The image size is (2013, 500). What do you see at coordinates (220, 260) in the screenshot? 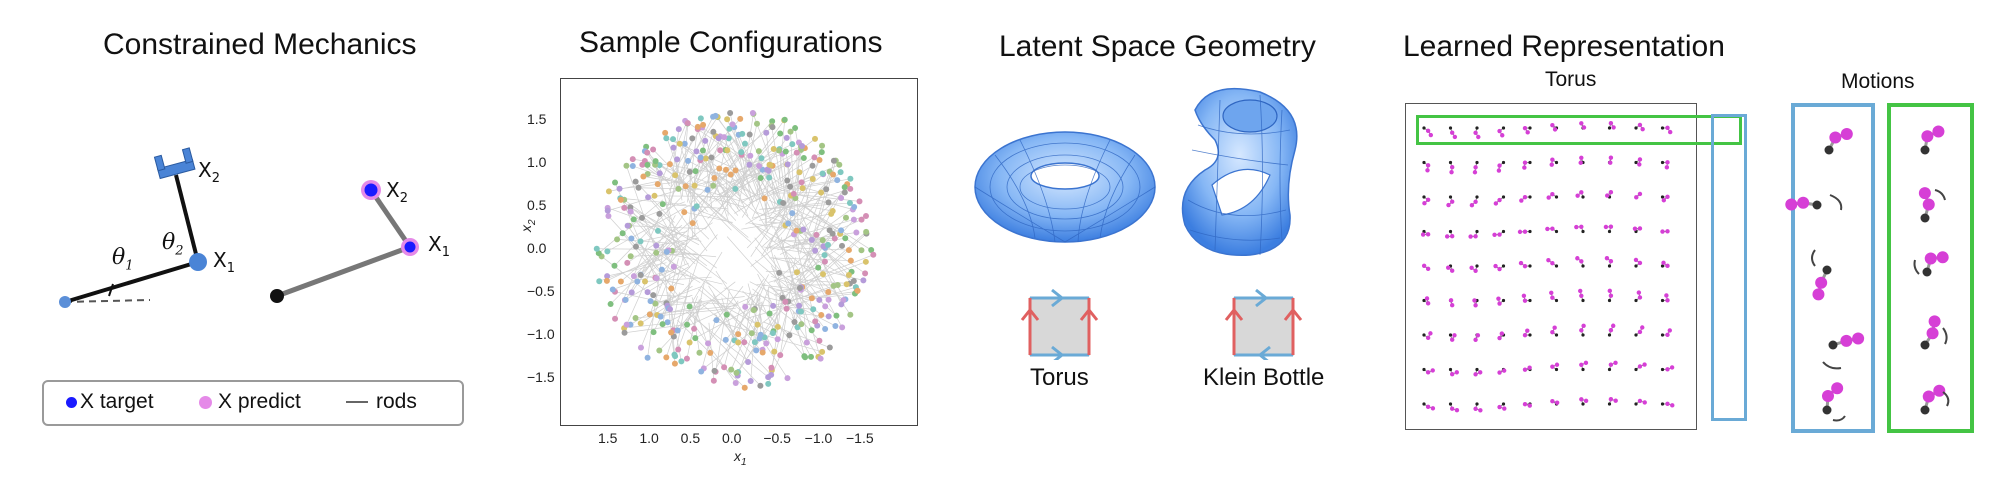
I see `label-x1: X` at bounding box center [220, 260].